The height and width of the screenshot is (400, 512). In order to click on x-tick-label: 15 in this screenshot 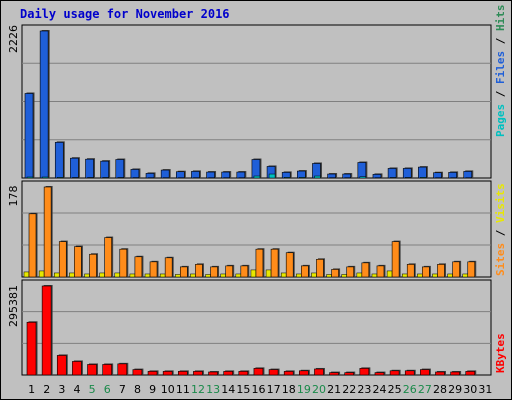, I will do `click(243, 389)`.